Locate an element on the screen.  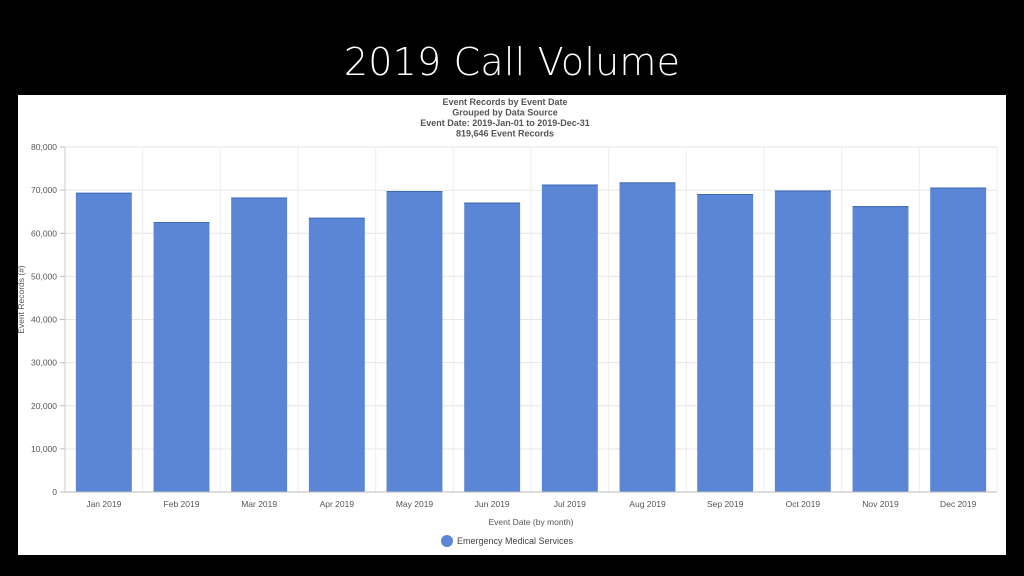
x-tick-label: Dec 2019 is located at coordinates (958, 504).